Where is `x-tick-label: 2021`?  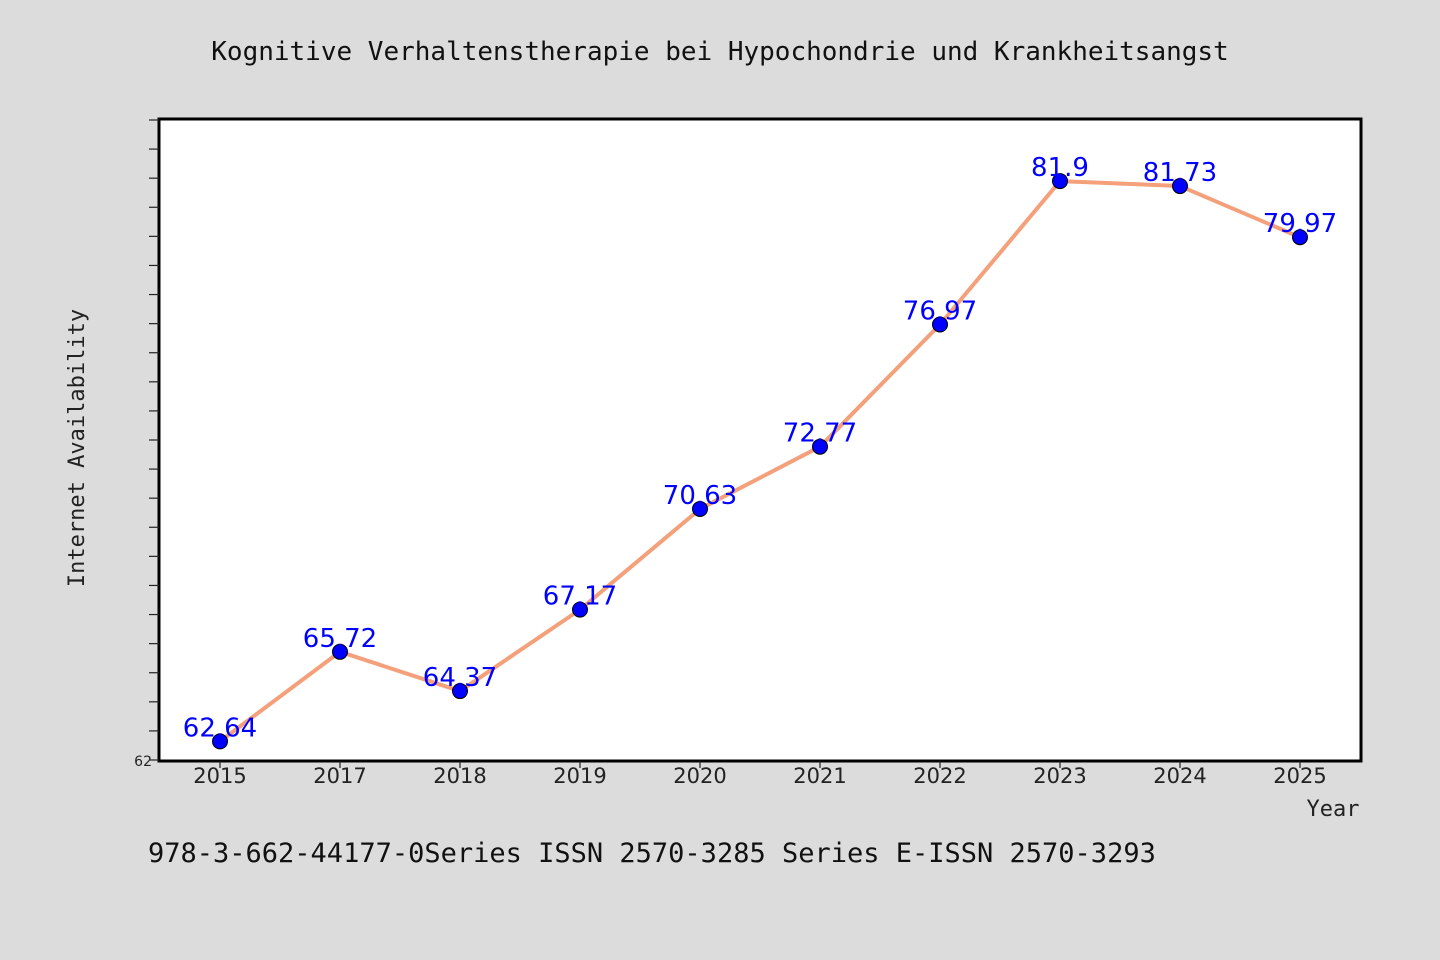
x-tick-label: 2021 is located at coordinates (819, 776).